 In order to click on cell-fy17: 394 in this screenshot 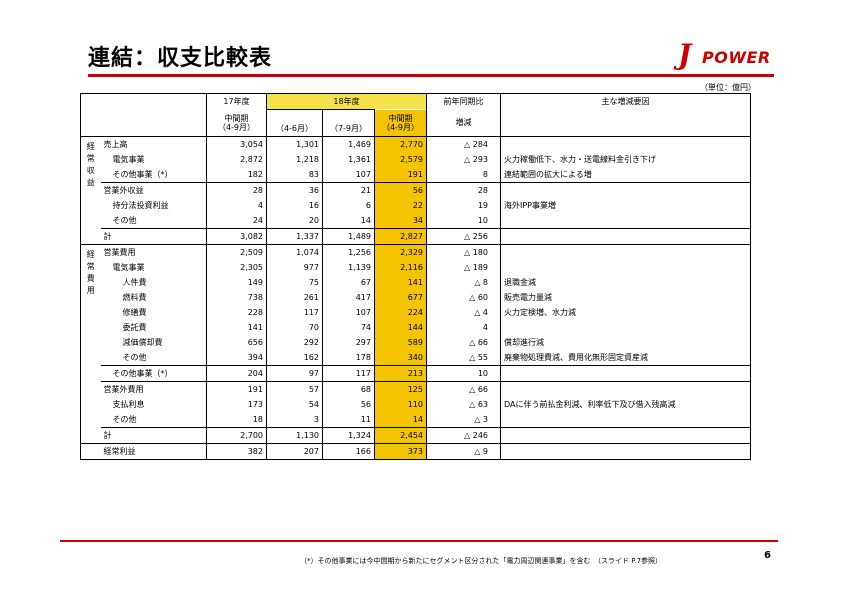, I will do `click(236, 357)`.